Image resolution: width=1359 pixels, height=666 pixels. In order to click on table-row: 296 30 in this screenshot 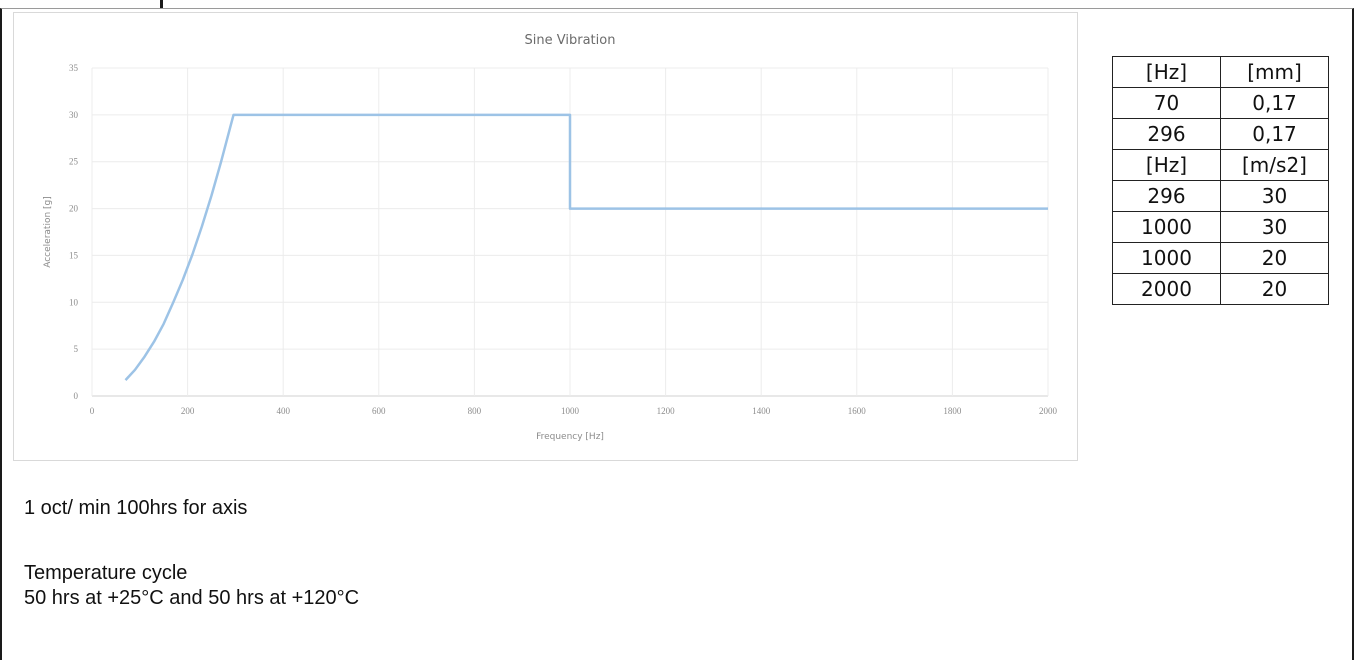, I will do `click(1220, 196)`.